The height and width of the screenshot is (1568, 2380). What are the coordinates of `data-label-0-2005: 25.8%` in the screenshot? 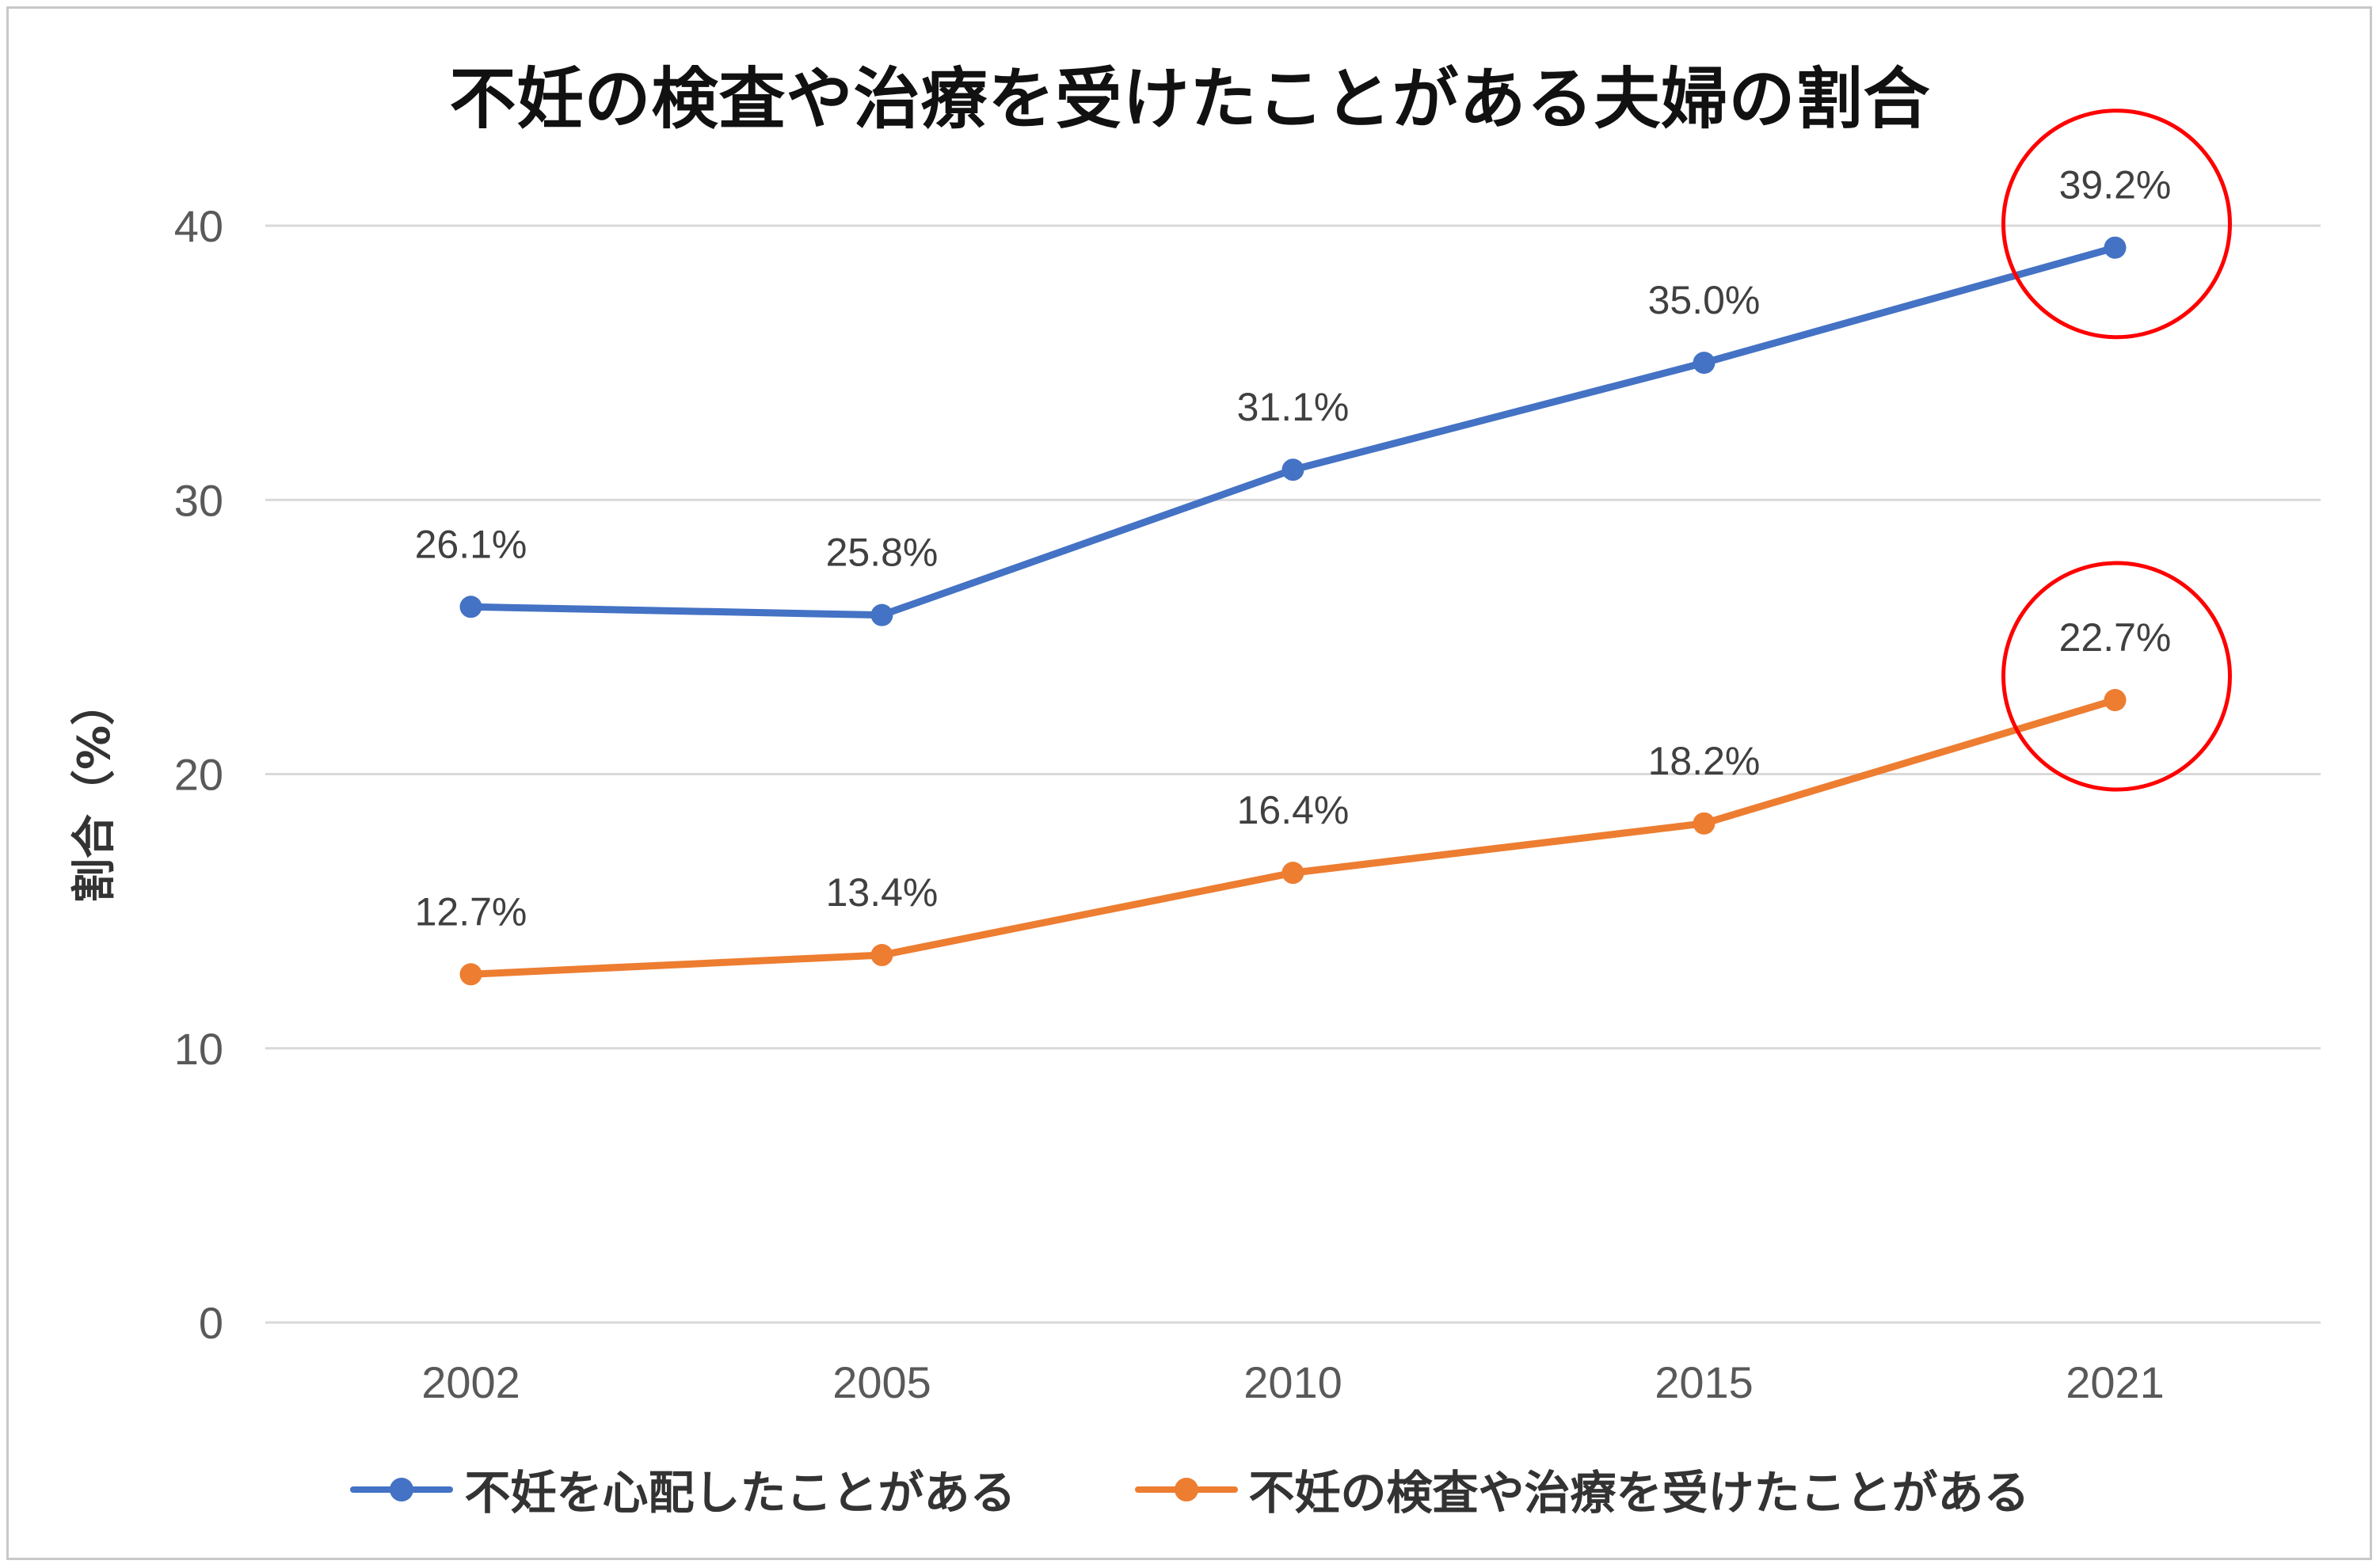 It's located at (882, 553).